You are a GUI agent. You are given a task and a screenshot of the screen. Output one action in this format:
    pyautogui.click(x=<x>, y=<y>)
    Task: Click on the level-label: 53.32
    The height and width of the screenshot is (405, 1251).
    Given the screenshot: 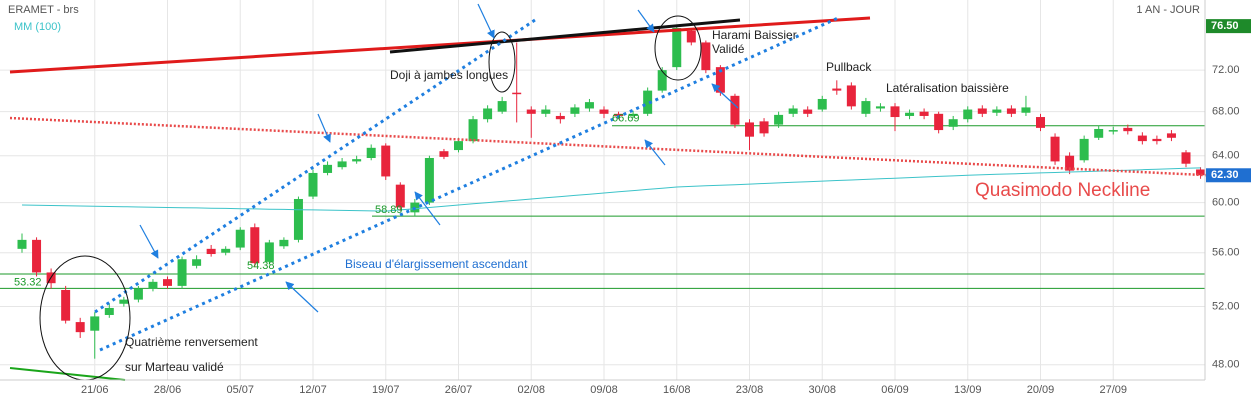 What is the action you would take?
    pyautogui.click(x=28, y=282)
    